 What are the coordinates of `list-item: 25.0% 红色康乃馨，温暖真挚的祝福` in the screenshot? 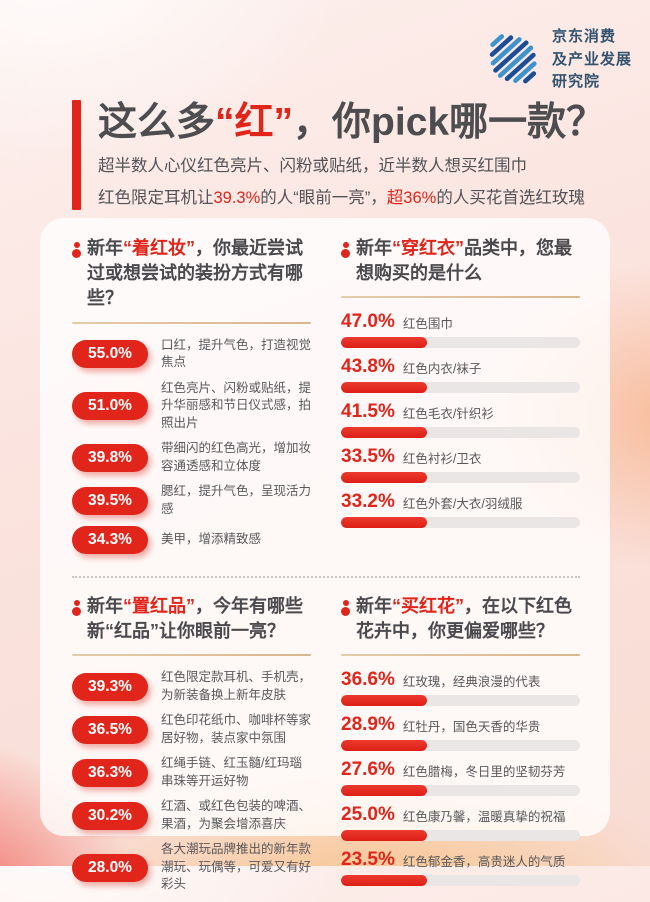 It's located at (460, 823).